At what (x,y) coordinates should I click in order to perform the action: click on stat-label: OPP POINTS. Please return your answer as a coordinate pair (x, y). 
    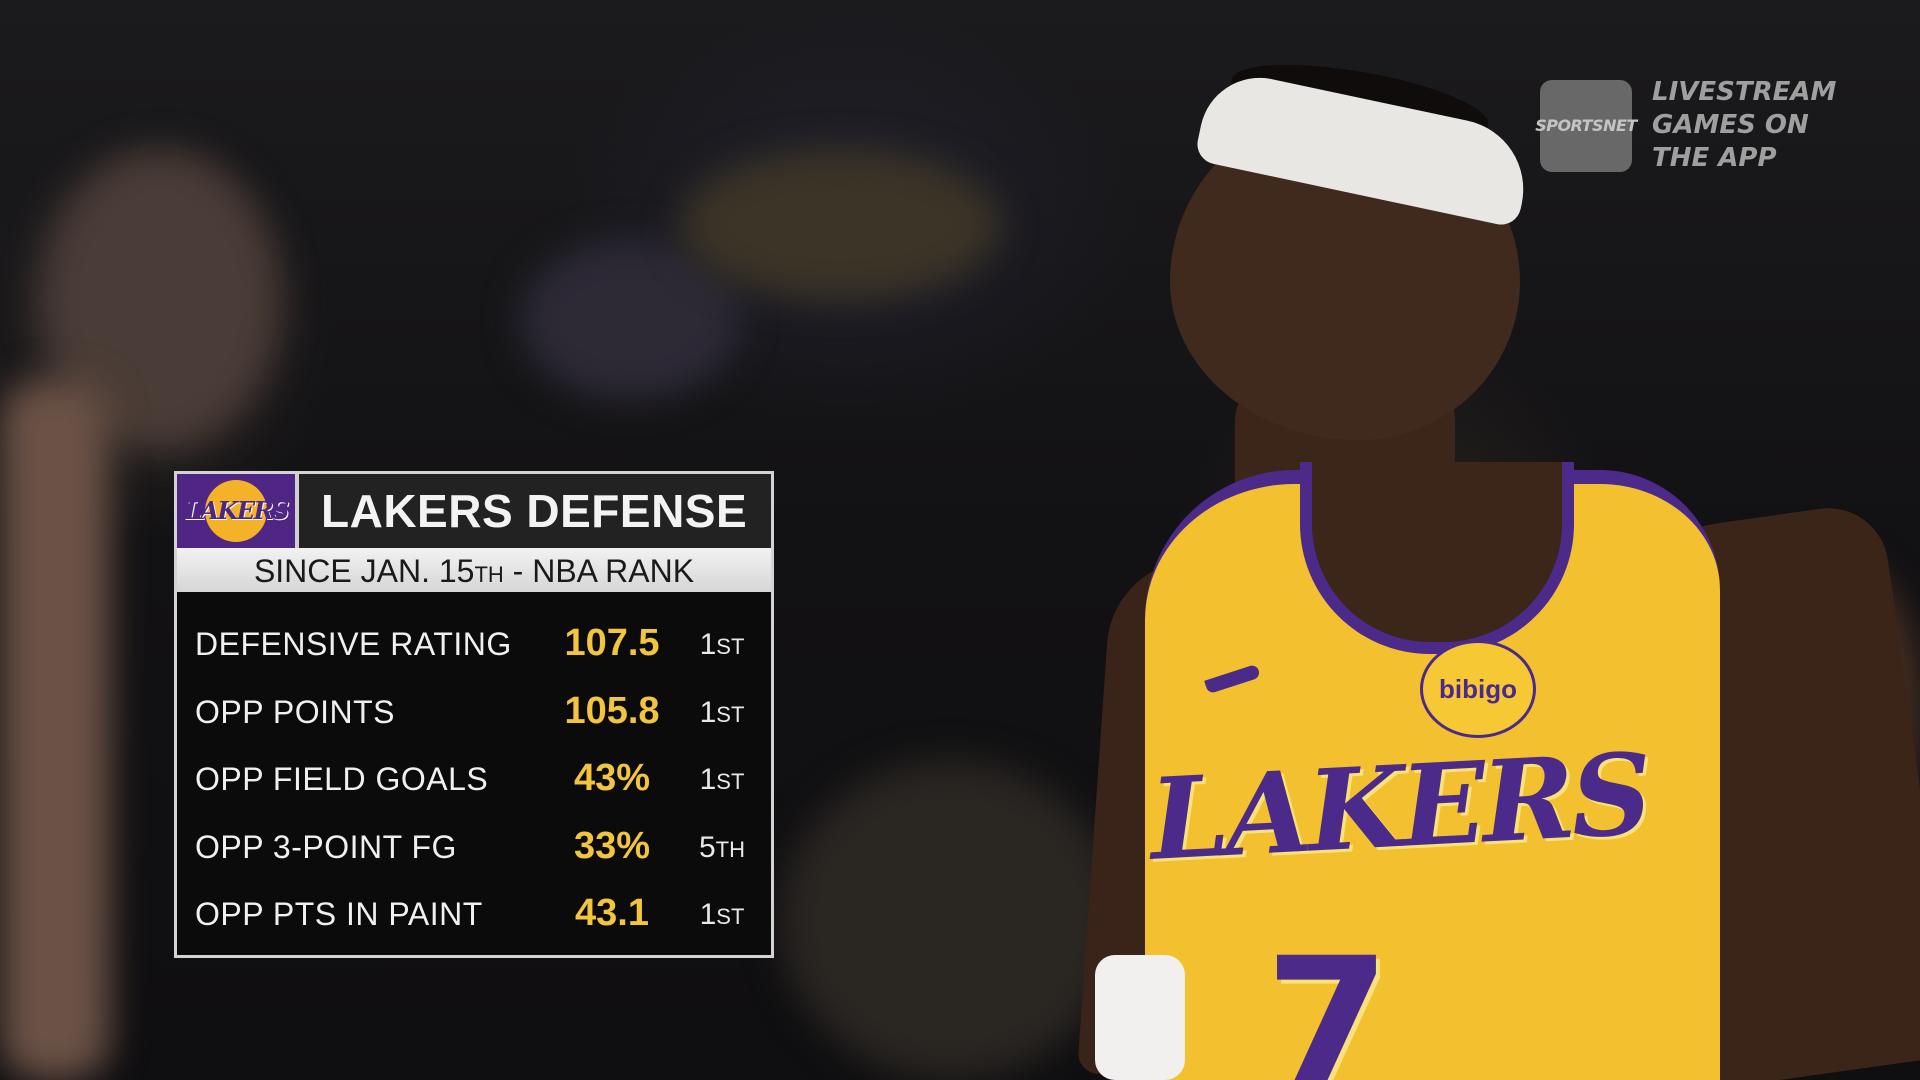
    Looking at the image, I should click on (295, 711).